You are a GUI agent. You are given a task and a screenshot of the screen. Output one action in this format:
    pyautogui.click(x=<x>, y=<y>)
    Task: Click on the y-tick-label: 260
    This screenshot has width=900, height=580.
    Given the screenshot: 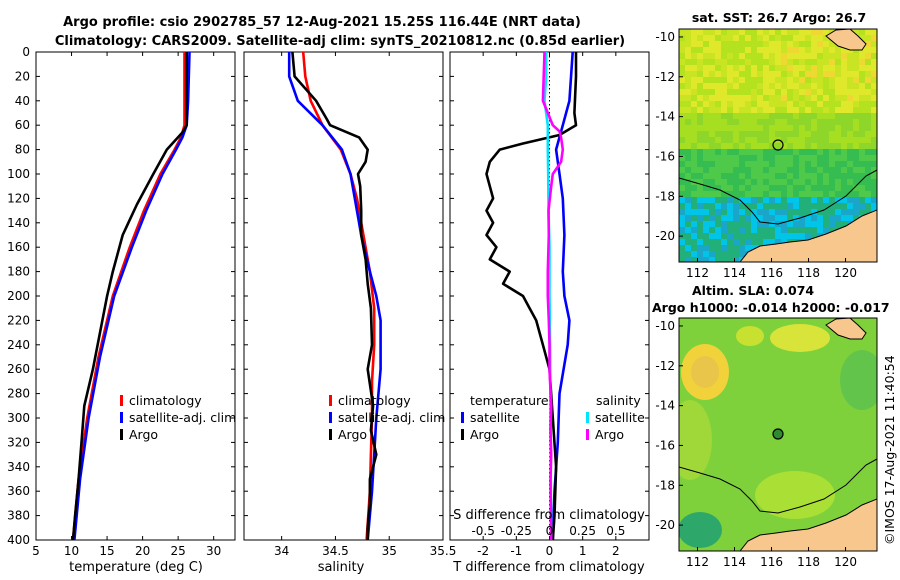 What is the action you would take?
    pyautogui.click(x=18, y=369)
    